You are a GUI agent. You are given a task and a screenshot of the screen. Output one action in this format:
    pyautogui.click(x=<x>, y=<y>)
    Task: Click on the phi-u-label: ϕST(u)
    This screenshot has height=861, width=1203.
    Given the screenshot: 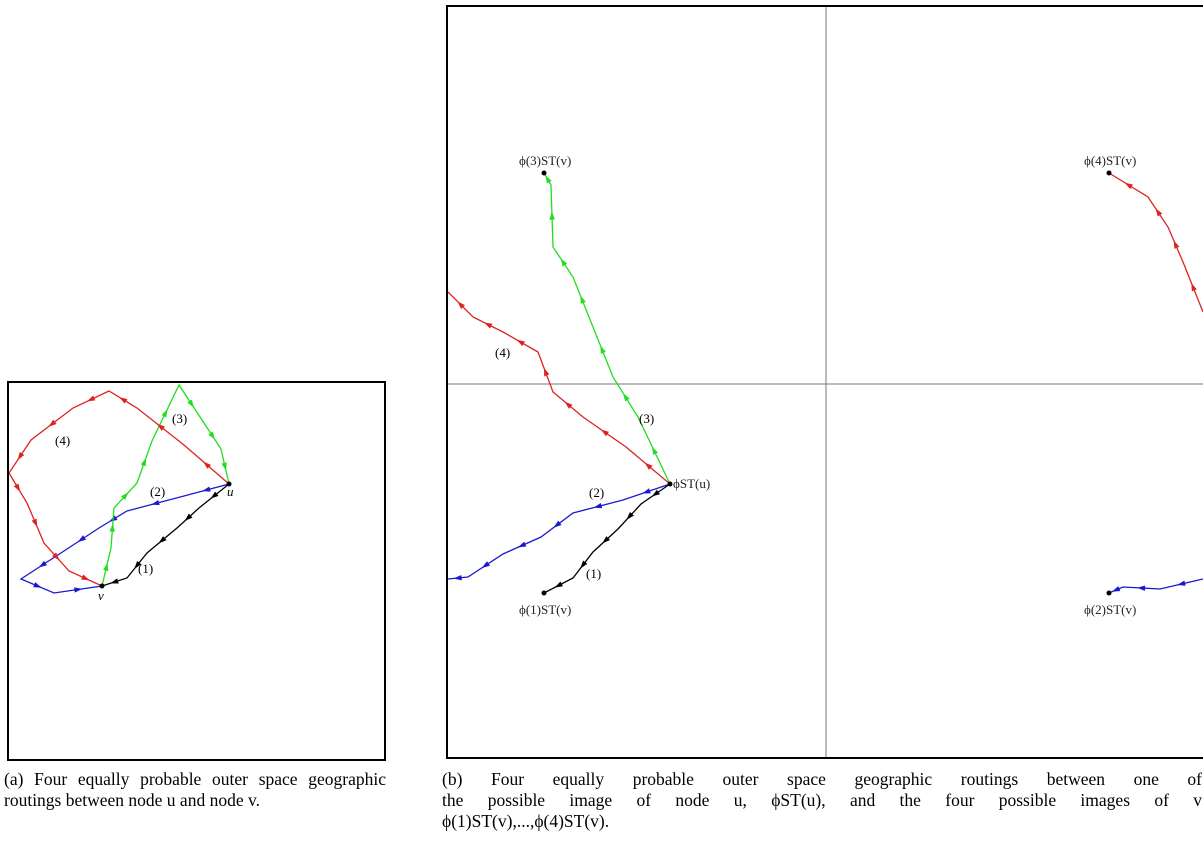 What is the action you would take?
    pyautogui.click(x=691, y=483)
    